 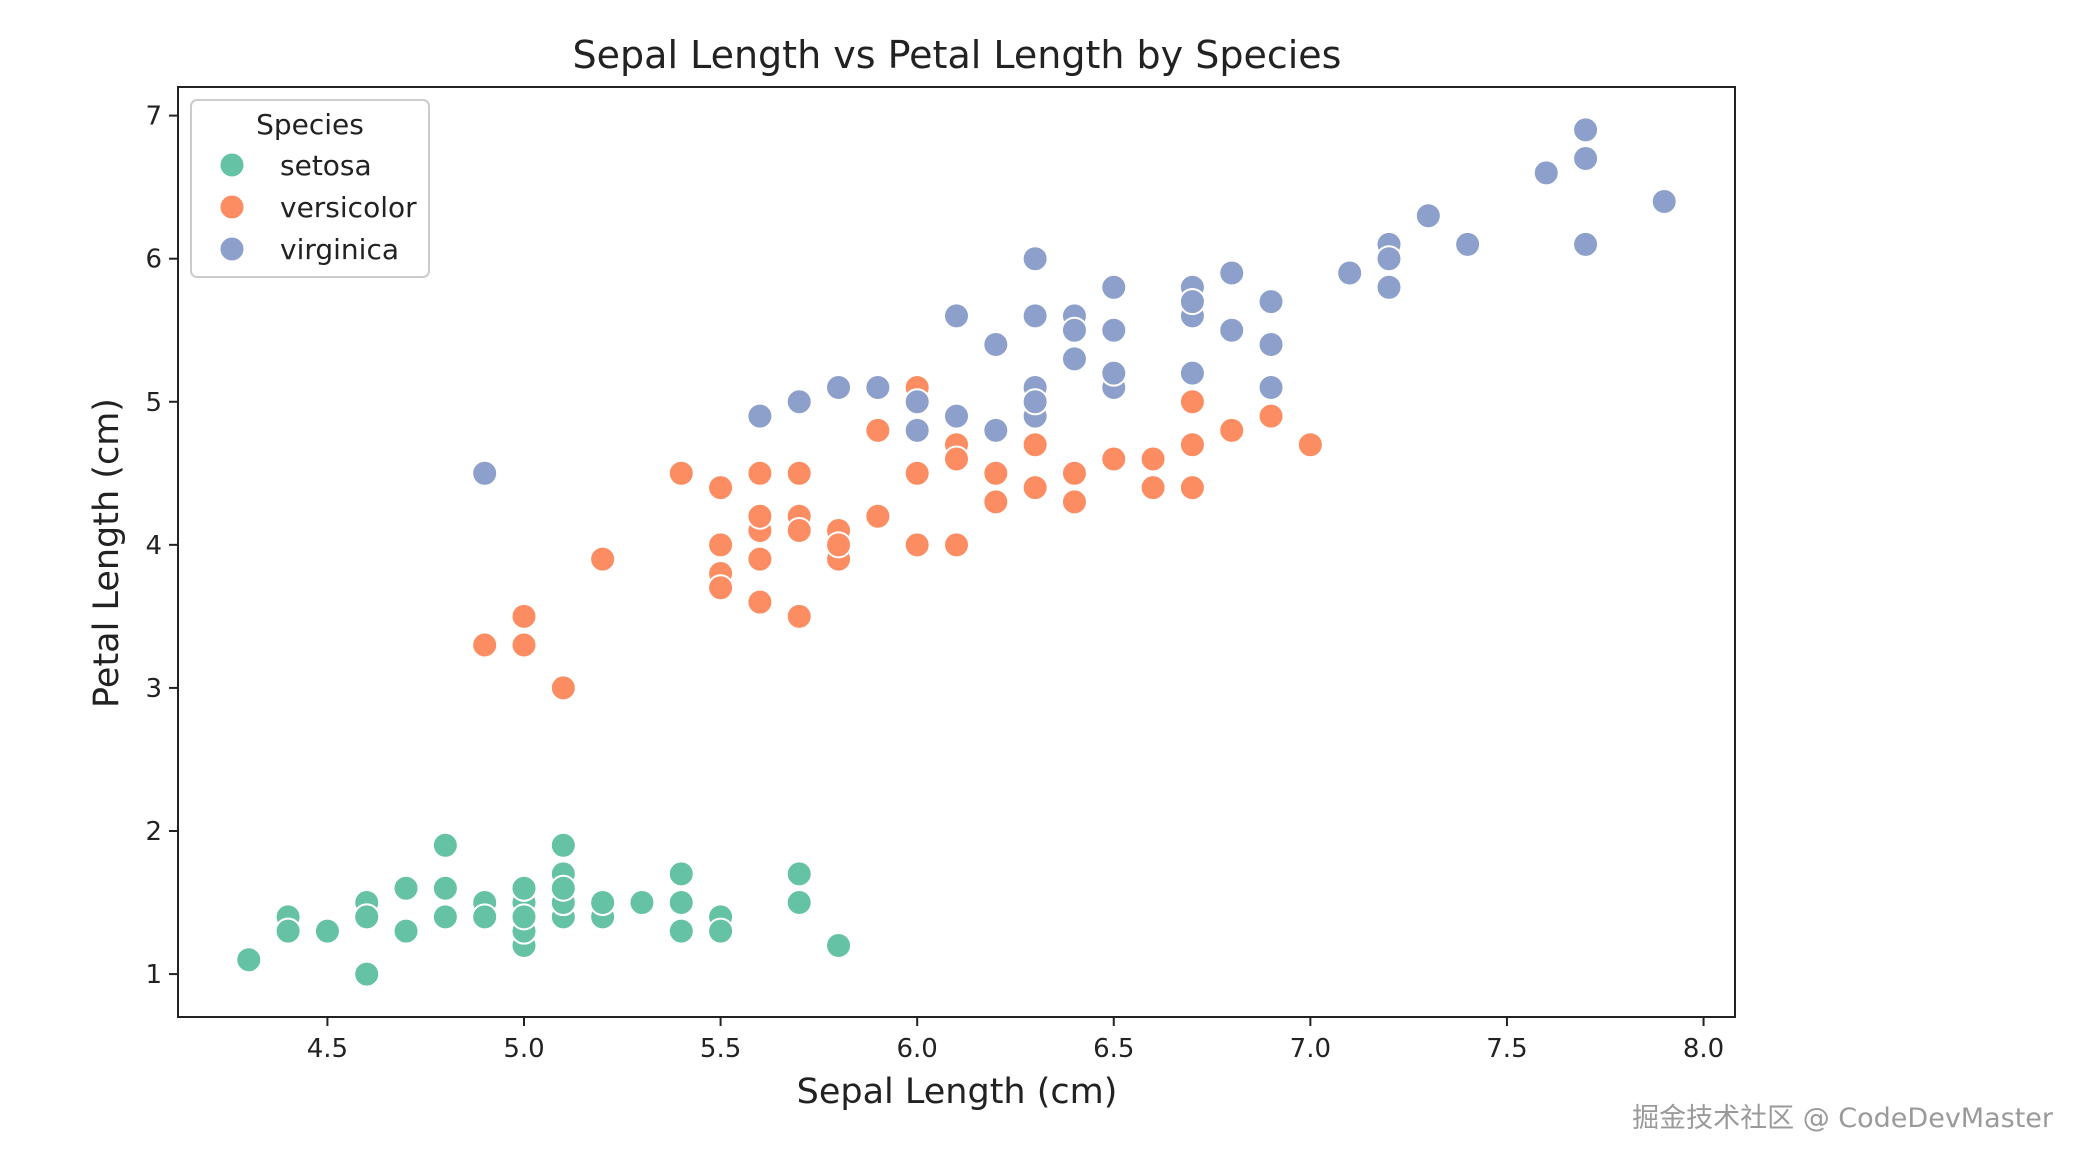 What do you see at coordinates (232, 249) in the screenshot?
I see `legend-marker-virginica` at bounding box center [232, 249].